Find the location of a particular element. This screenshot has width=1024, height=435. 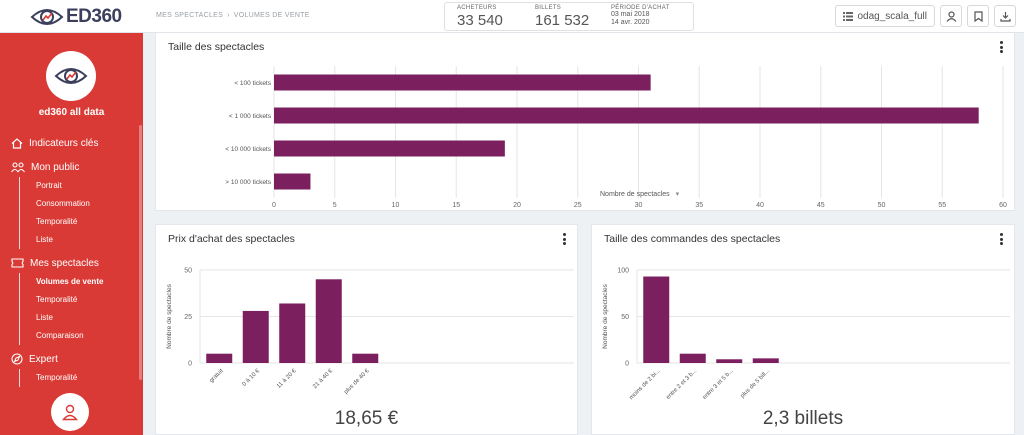

submenu-item: Consommation is located at coordinates (63, 203).